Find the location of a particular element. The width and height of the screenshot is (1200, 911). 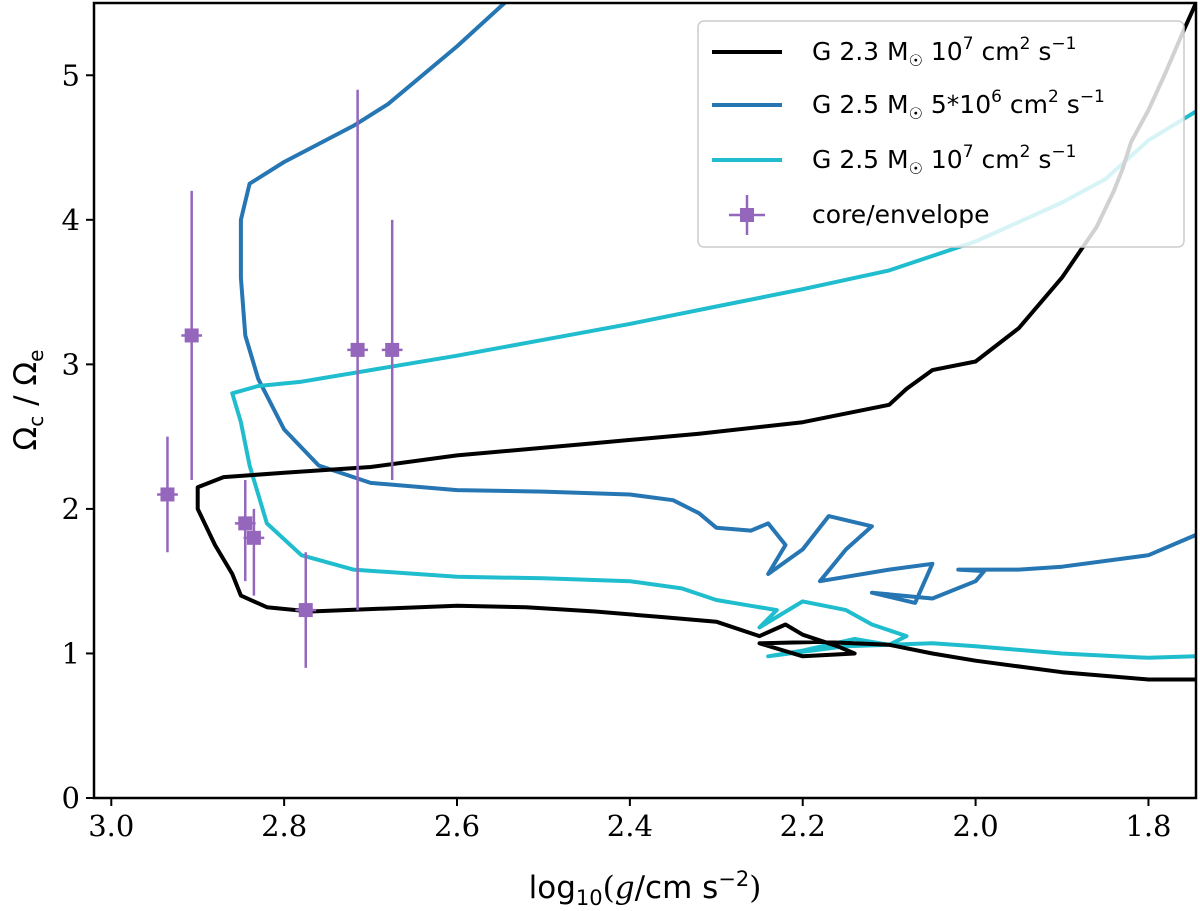

errorbar-layer is located at coordinates (280, 378).